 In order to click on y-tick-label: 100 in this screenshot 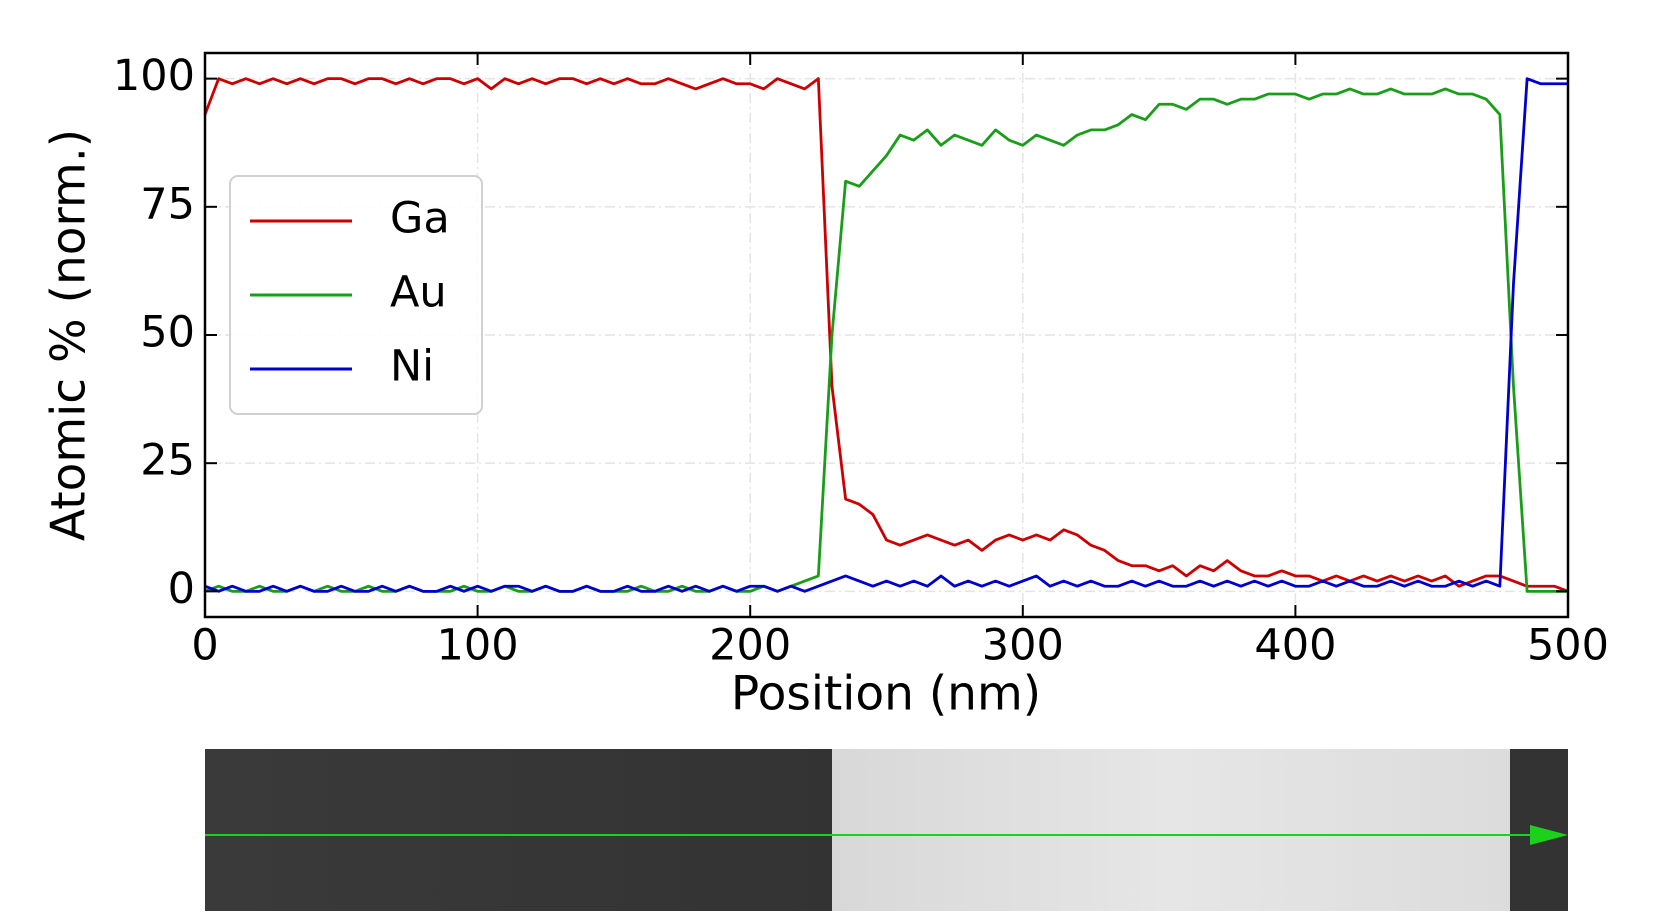, I will do `click(154, 76)`.